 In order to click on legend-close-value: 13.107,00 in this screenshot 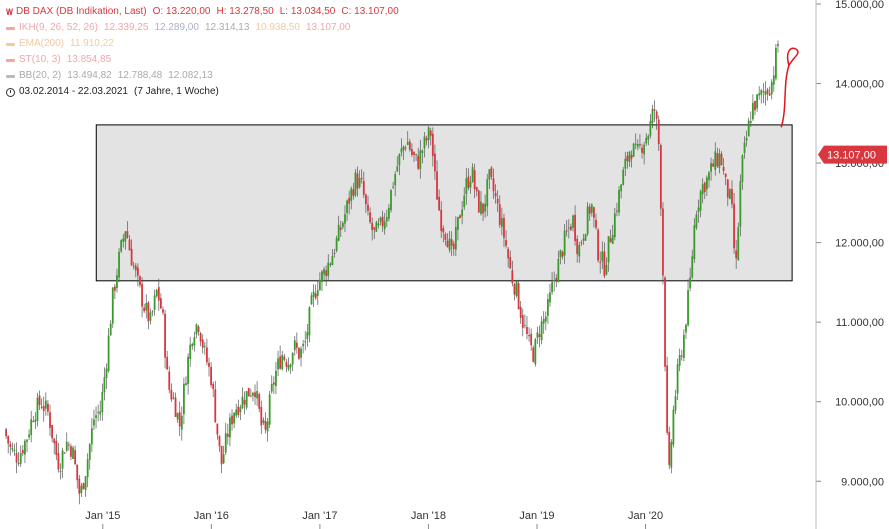, I will do `click(376, 11)`.